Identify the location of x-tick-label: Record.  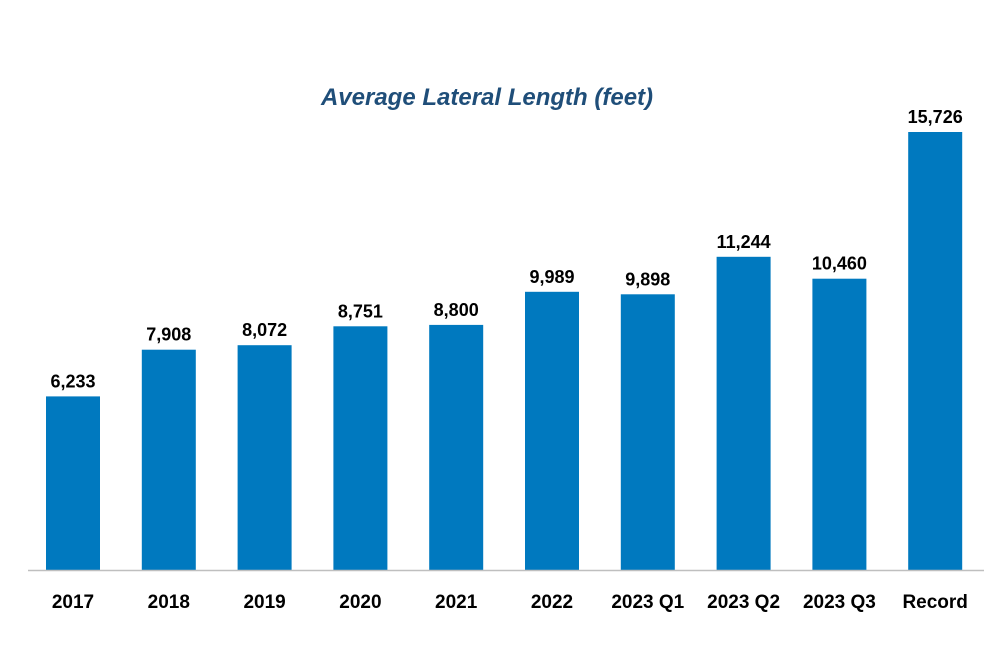
(934, 602).